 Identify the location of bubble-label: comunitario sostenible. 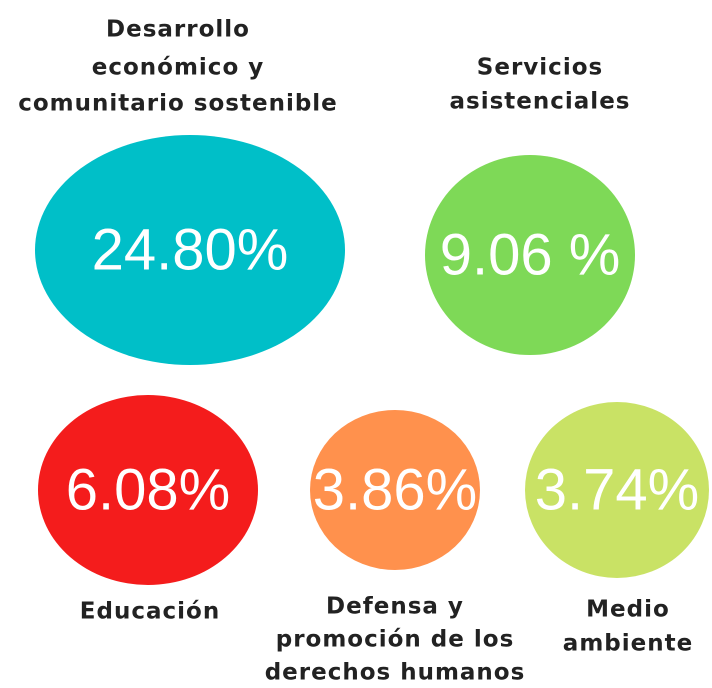
(178, 104).